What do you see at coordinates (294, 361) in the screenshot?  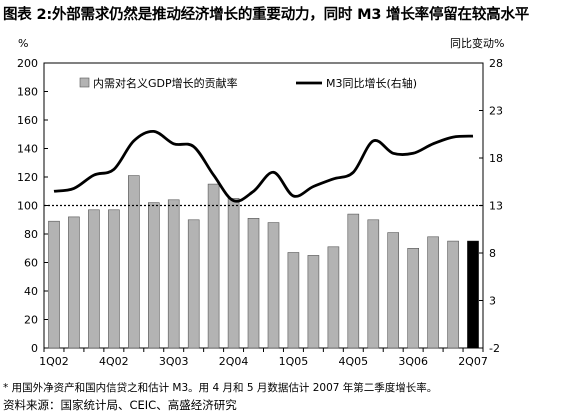 I see `x-tick-label: 1Q05` at bounding box center [294, 361].